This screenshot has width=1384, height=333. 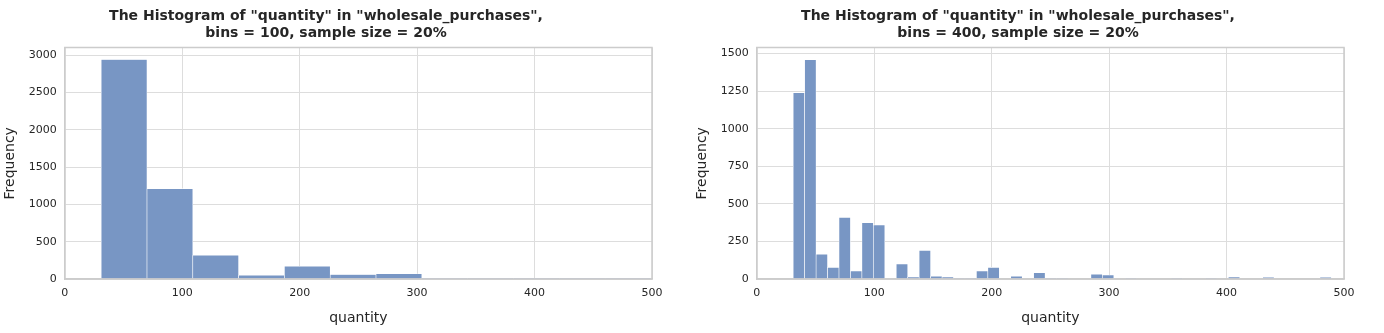 I want to click on y-tick-label: 750, so click(x=738, y=166).